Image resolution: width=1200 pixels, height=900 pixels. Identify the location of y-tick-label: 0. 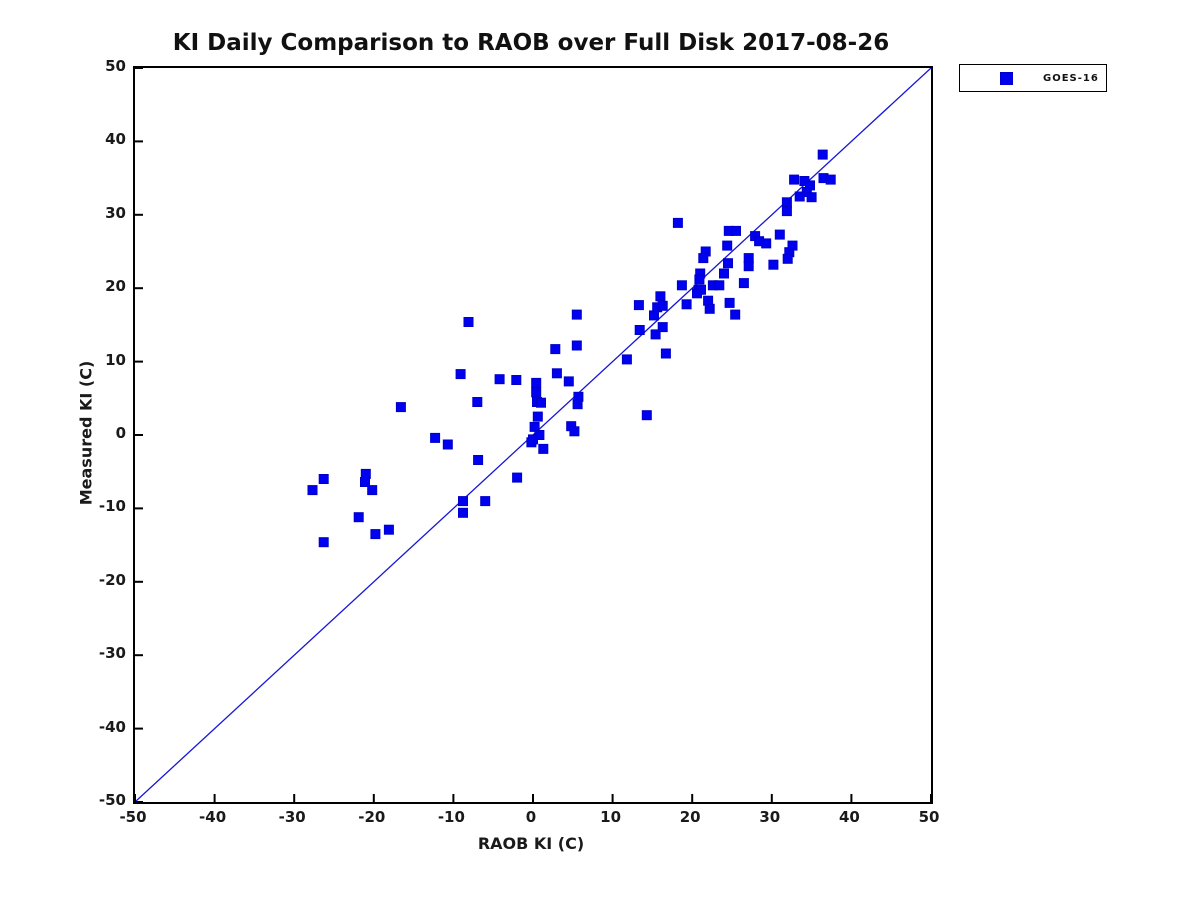
(120, 433).